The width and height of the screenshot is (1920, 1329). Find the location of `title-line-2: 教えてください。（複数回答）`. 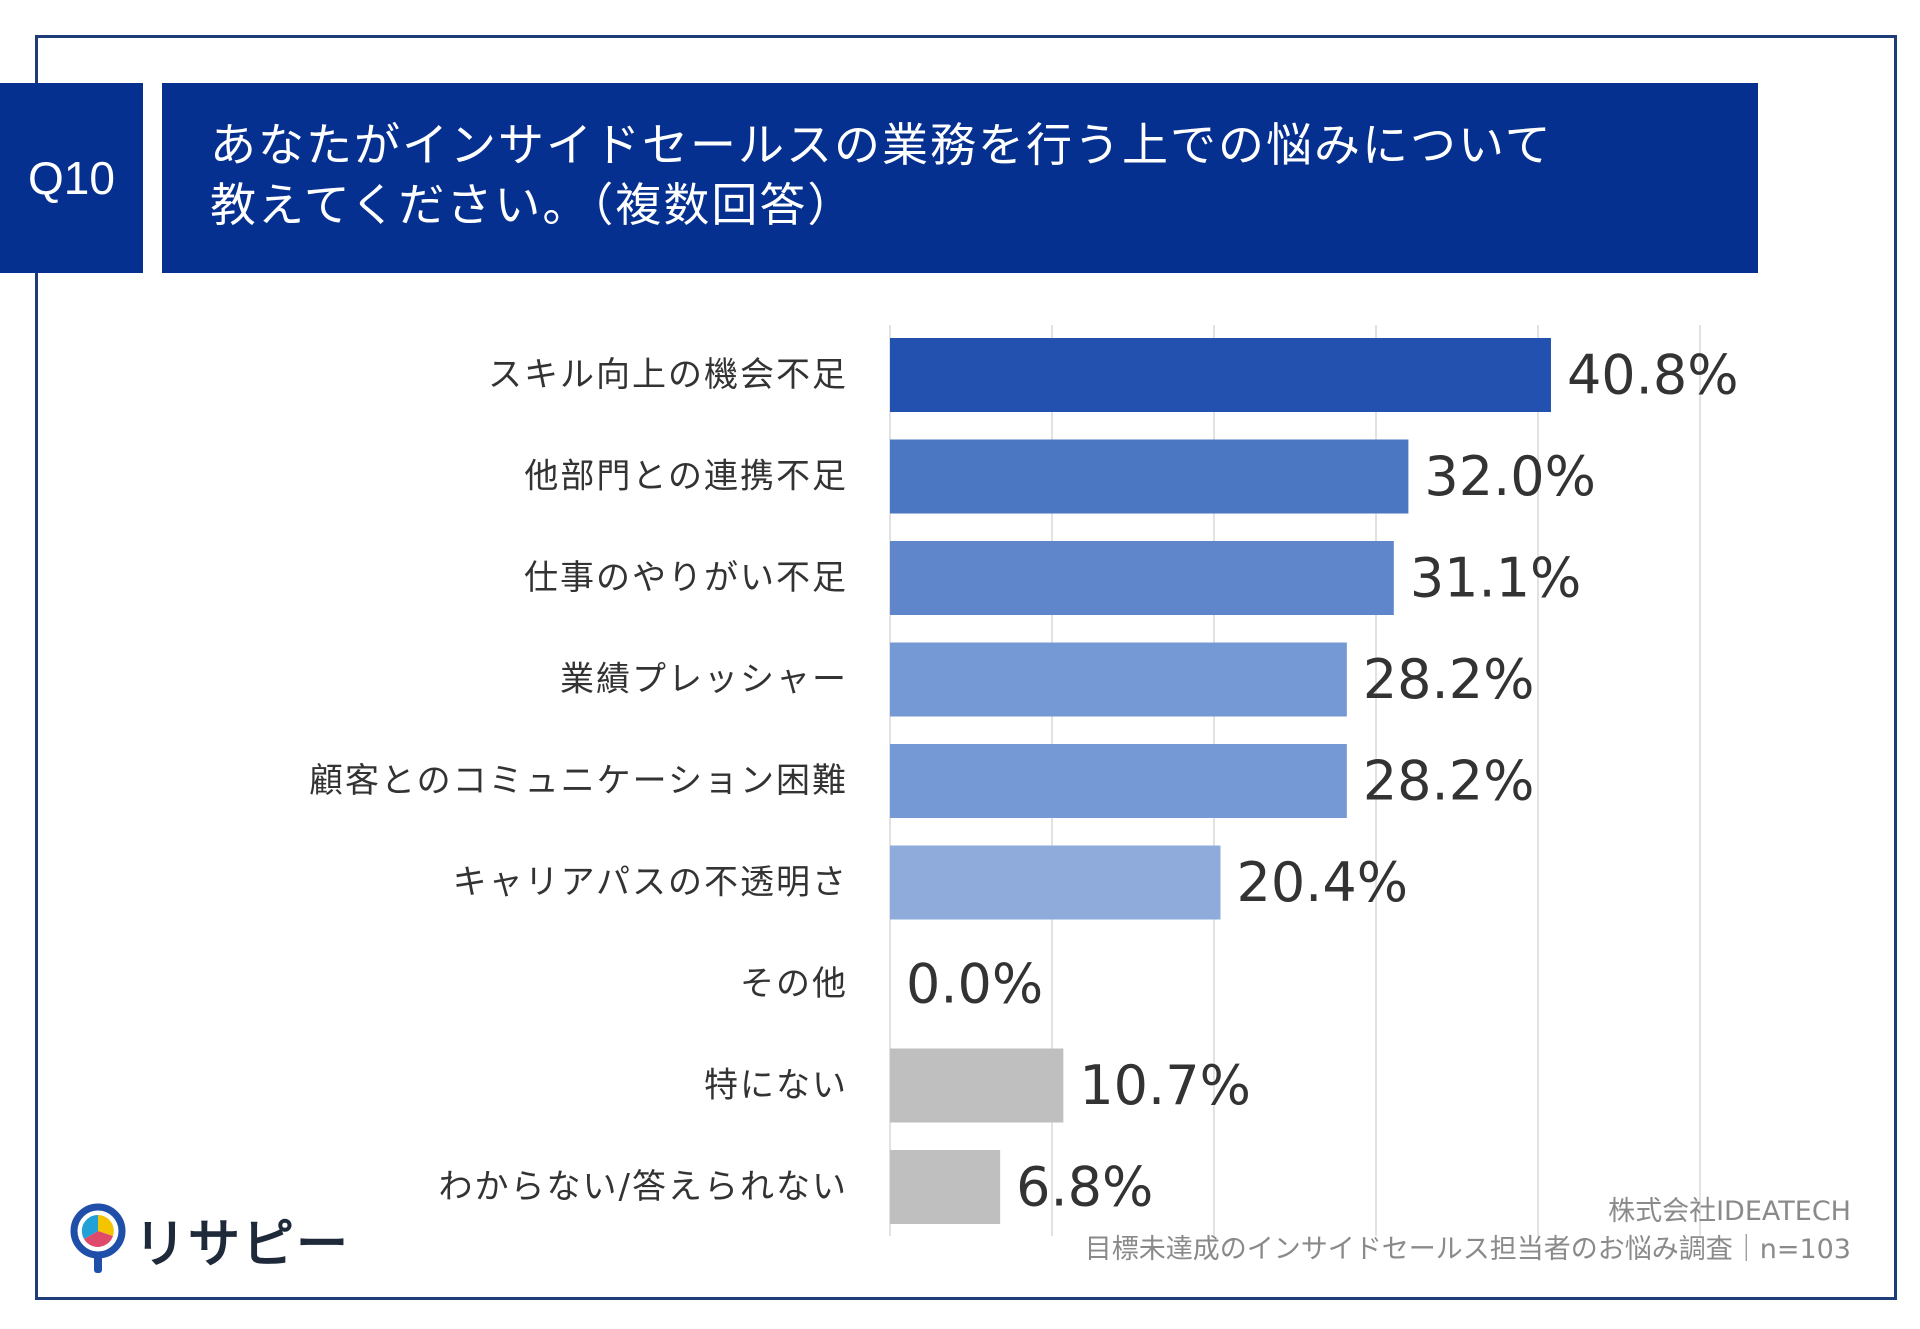

title-line-2: 教えてください。（複数回答） is located at coordinates (533, 205).